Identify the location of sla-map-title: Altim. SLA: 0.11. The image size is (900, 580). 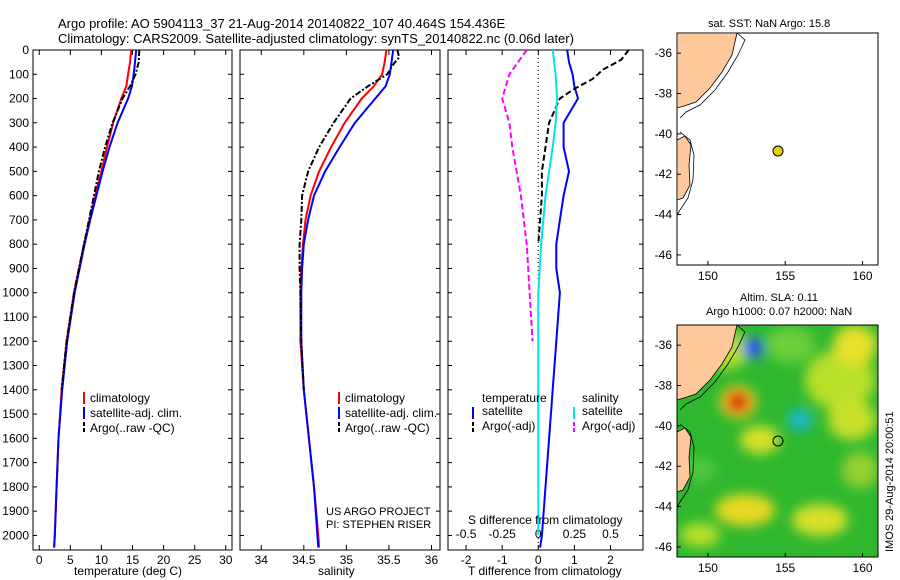
(779, 298).